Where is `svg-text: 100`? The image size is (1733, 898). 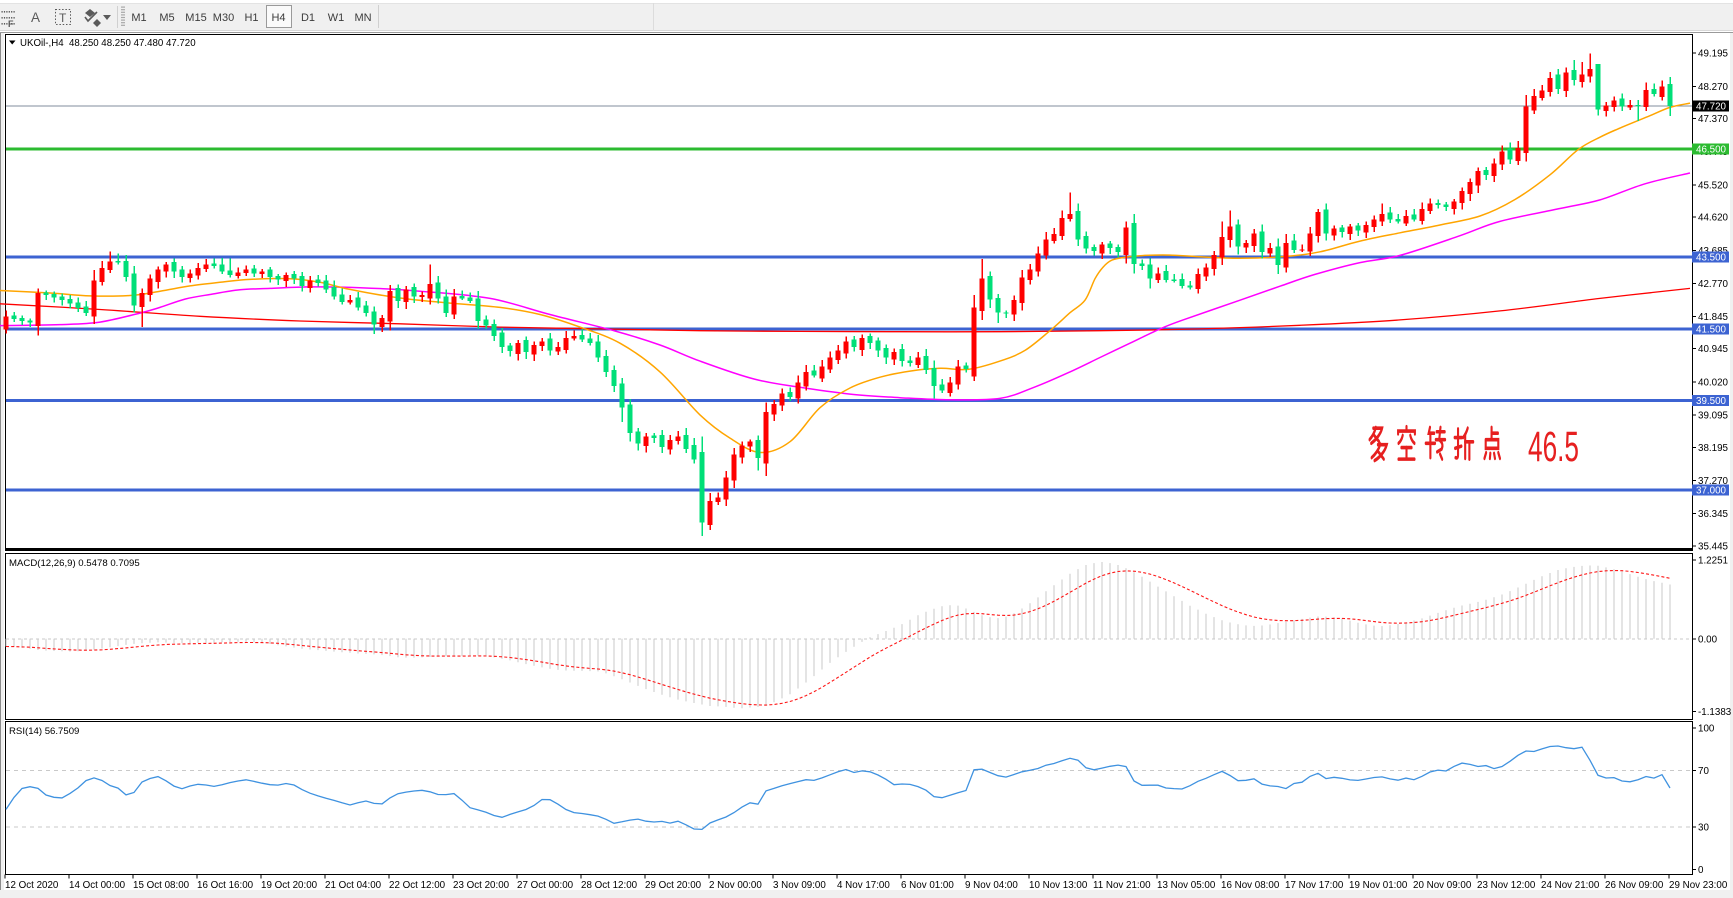
svg-text: 100 is located at coordinates (1706, 729).